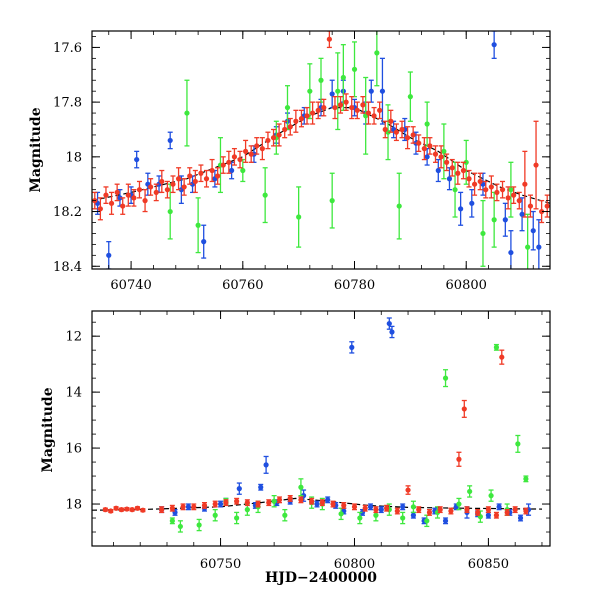 This screenshot has width=600, height=600. Describe the element at coordinates (488, 564) in the screenshot. I see `x-tick-label: 60850` at that location.